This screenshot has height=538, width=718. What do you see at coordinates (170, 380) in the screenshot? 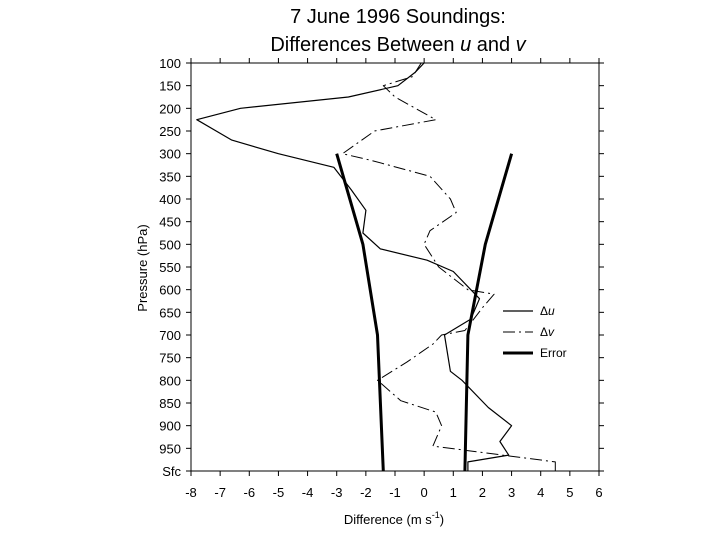
I see `y-tick-label: 800` at bounding box center [170, 380].